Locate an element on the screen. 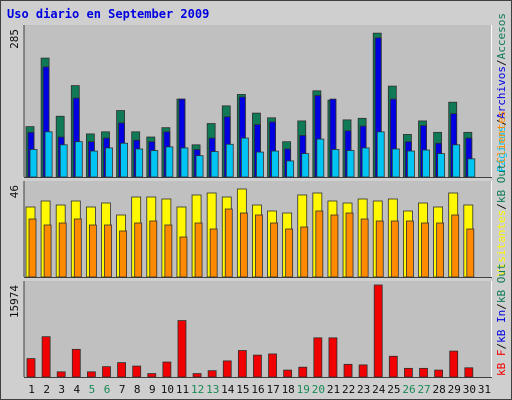 The height and width of the screenshot is (400, 512). panel-2-max-label: 46 is located at coordinates (14, 191).